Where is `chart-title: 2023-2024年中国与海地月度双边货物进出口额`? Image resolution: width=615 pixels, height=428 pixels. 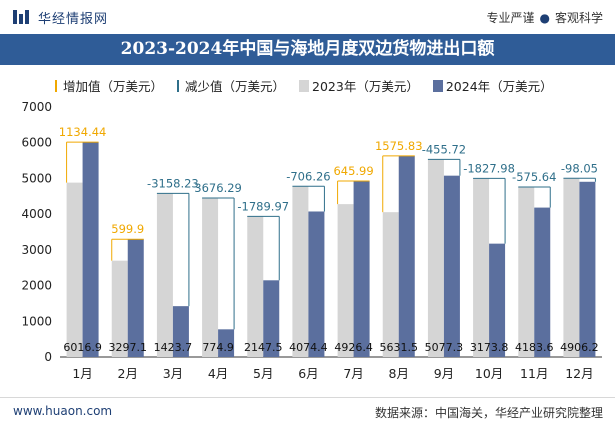
chart-title: 2023-2024年中国与海地月度双边货物进出口额 is located at coordinates (307, 49).